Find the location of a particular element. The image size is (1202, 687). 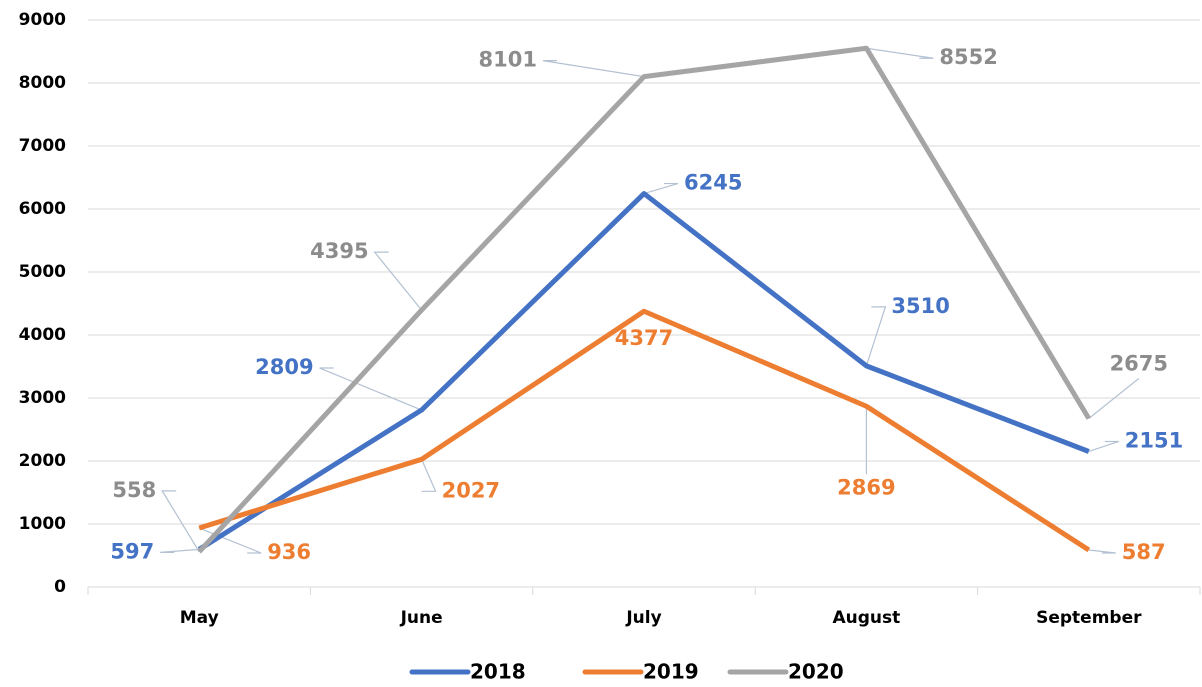

data-label: 8101 is located at coordinates (508, 60).